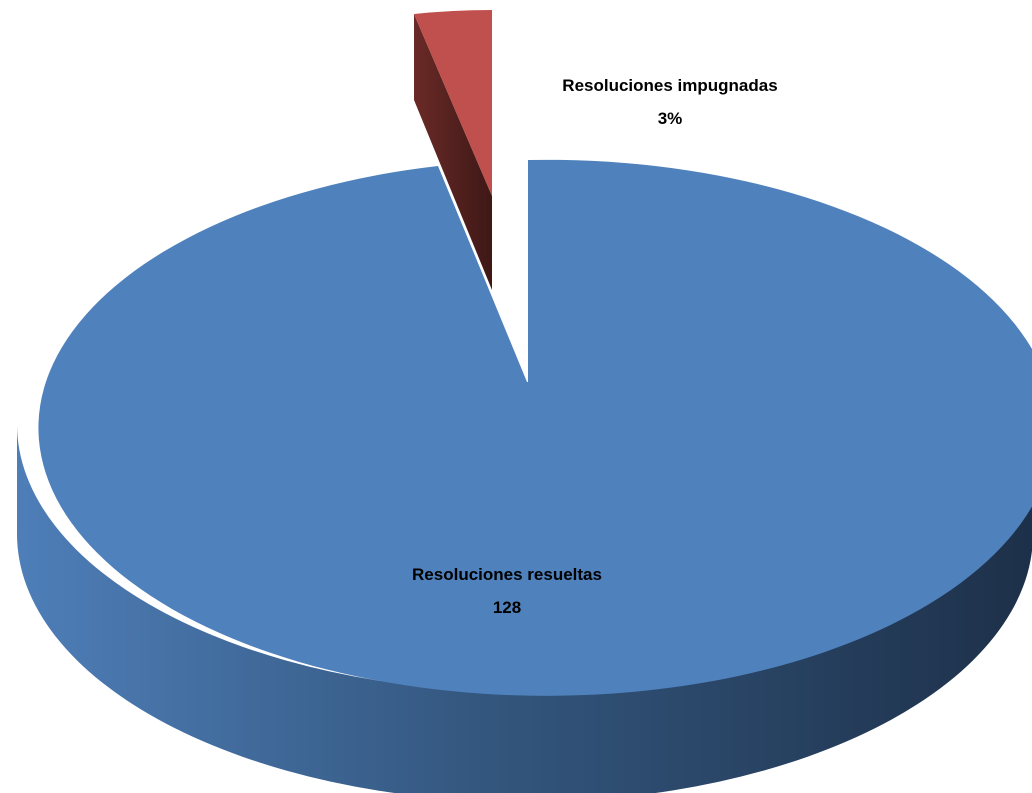 The image size is (1032, 793). Describe the element at coordinates (453, 103) in the screenshot. I see `pie-slice-resoluciones-impugnadas-top` at that location.